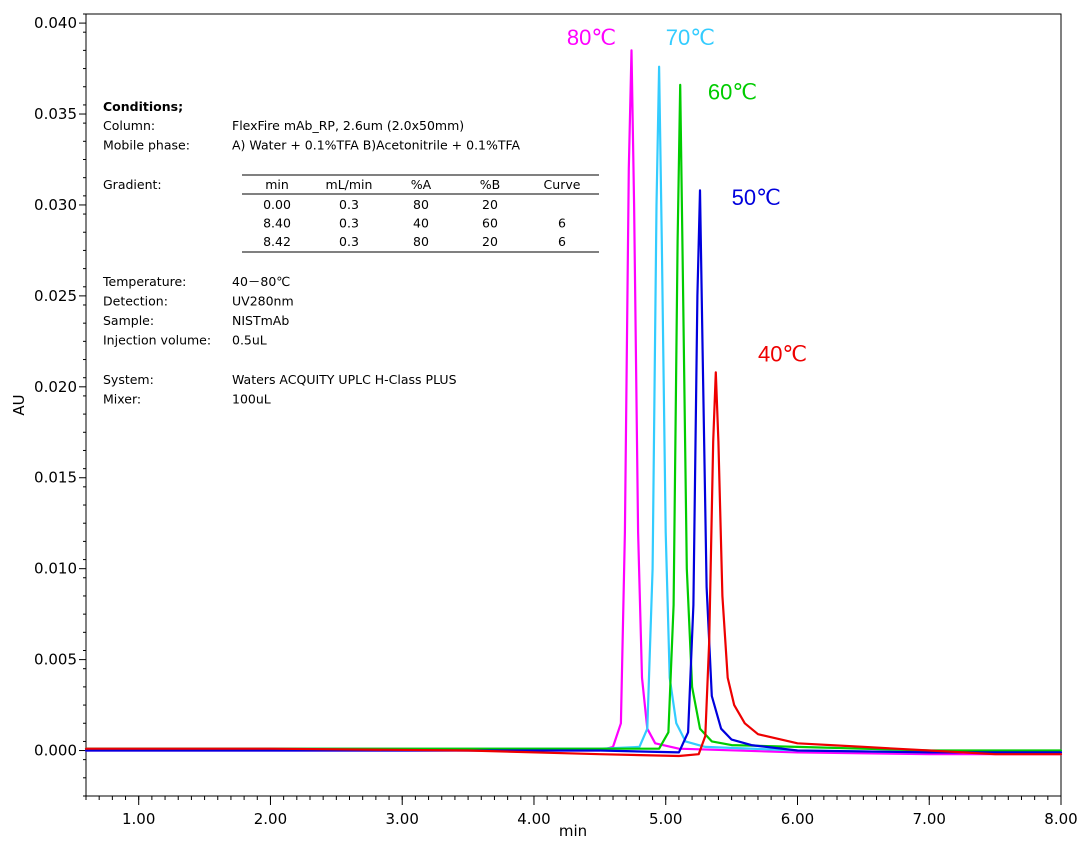 The image size is (1077, 845). What do you see at coordinates (277, 241) in the screenshot?
I see `gradient-cell: 8.42` at bounding box center [277, 241].